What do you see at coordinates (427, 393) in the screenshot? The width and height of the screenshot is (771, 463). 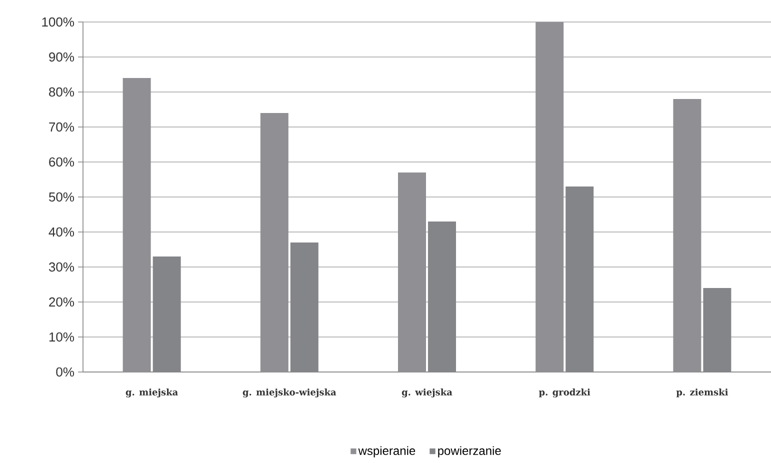 I see `x-tick-label: g. wiejska` at bounding box center [427, 393].